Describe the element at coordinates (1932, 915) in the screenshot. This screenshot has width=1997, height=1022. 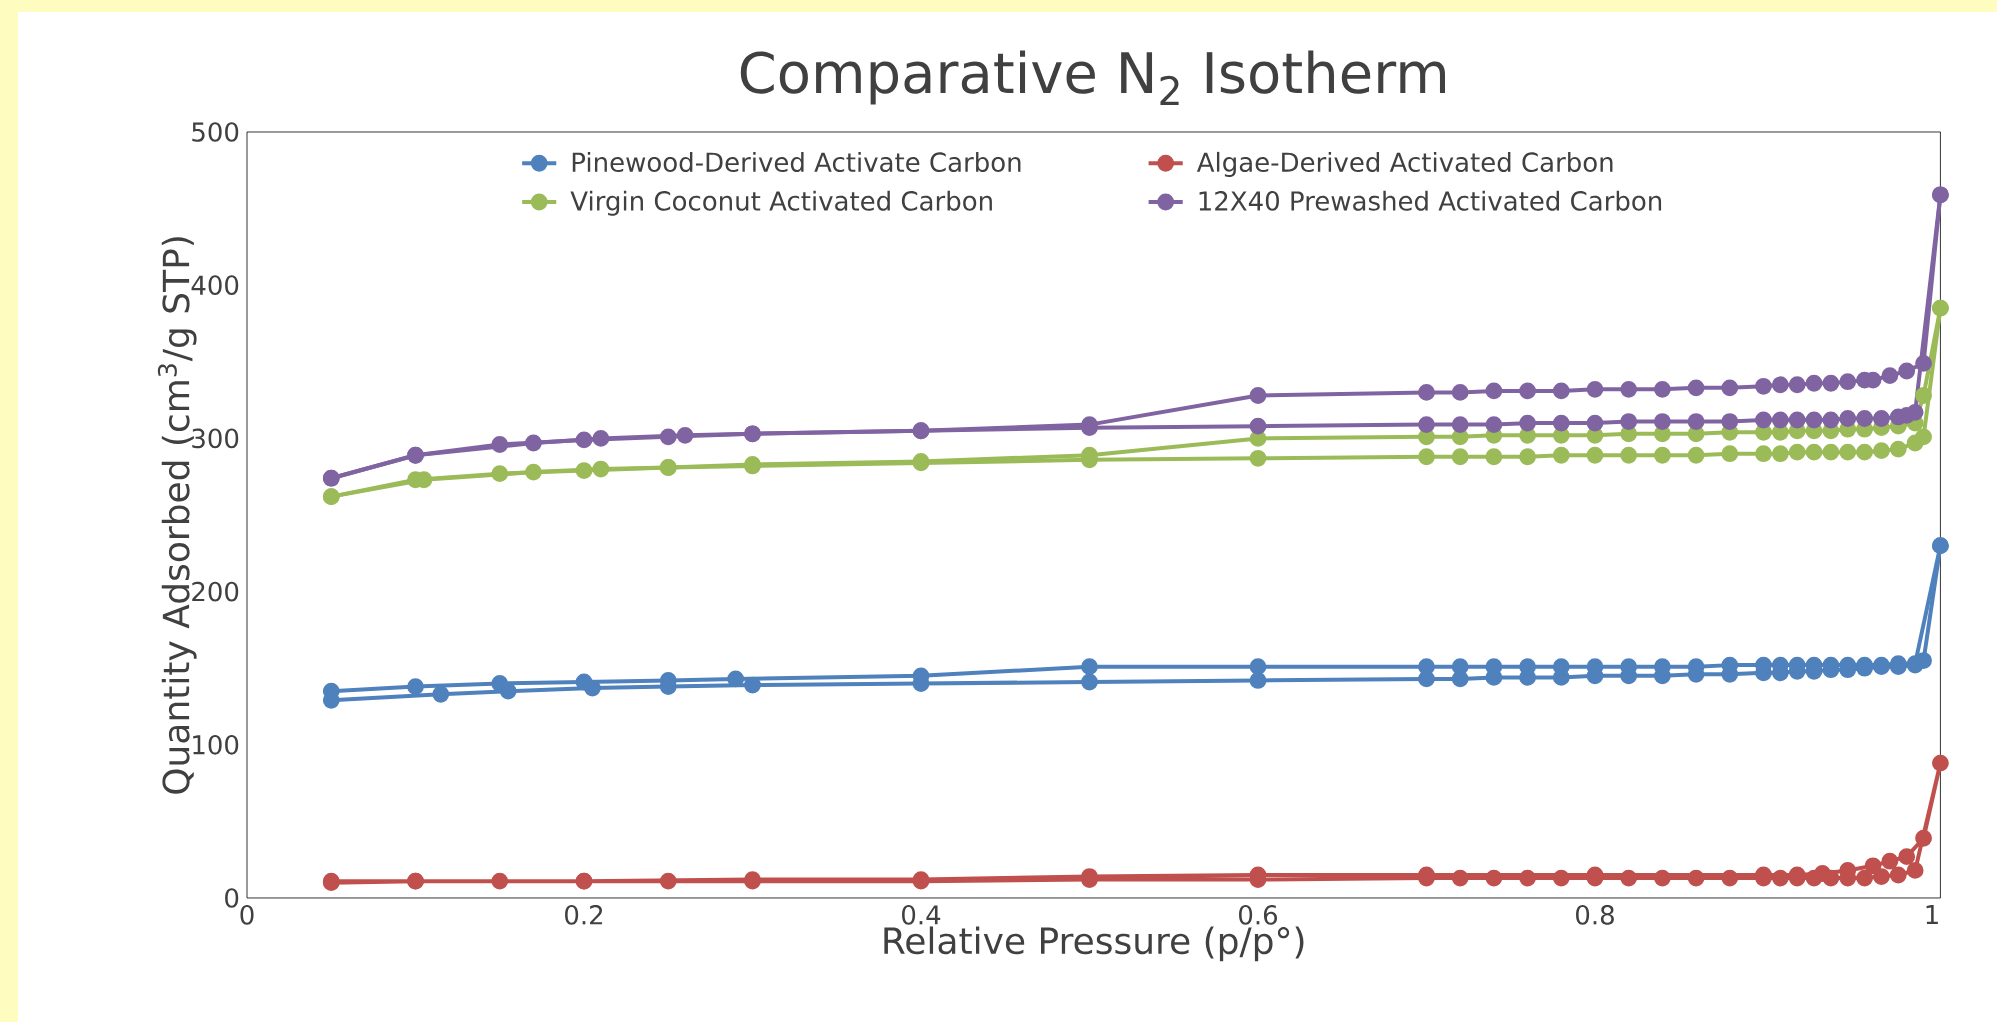
I see `x-tick-label: 1` at that location.